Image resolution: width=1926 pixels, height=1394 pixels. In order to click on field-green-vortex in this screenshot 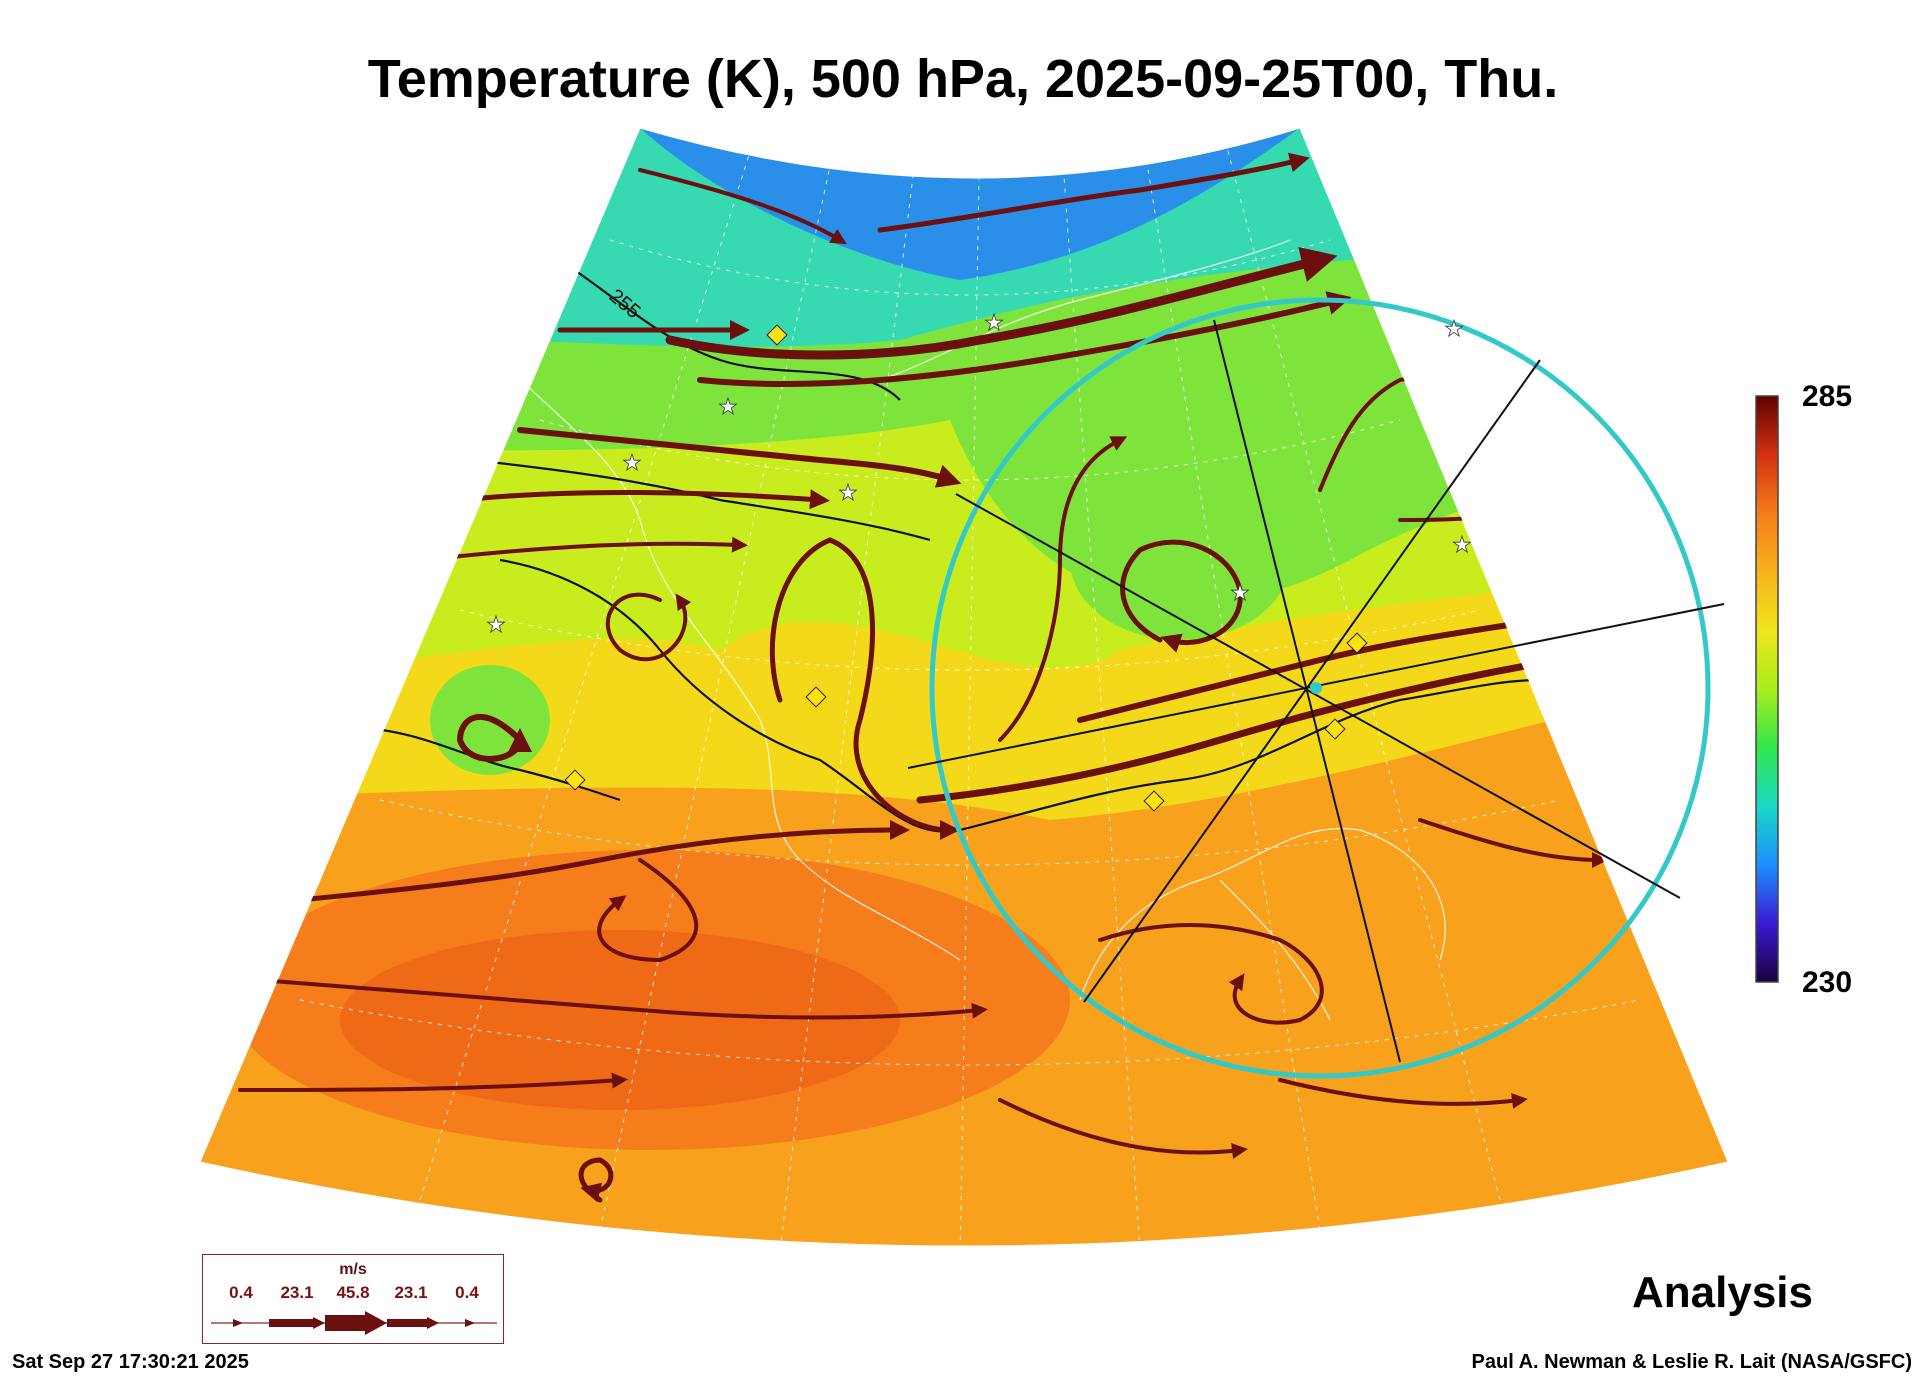, I will do `click(1180, 560)`.